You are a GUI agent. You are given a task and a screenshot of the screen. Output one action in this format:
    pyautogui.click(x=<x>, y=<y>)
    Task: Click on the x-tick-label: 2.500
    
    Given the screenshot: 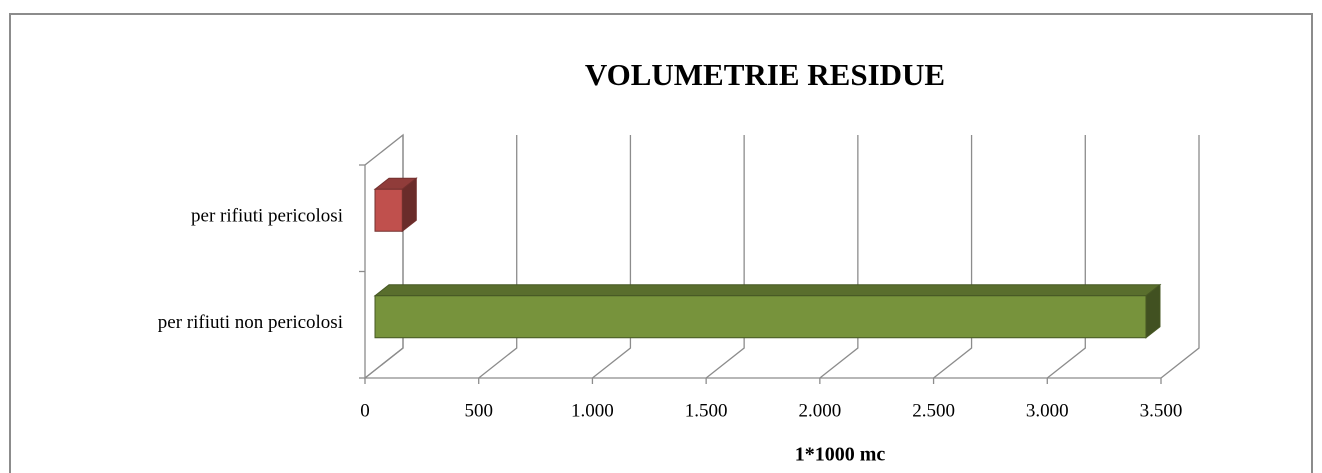 What is the action you would take?
    pyautogui.click(x=933, y=410)
    